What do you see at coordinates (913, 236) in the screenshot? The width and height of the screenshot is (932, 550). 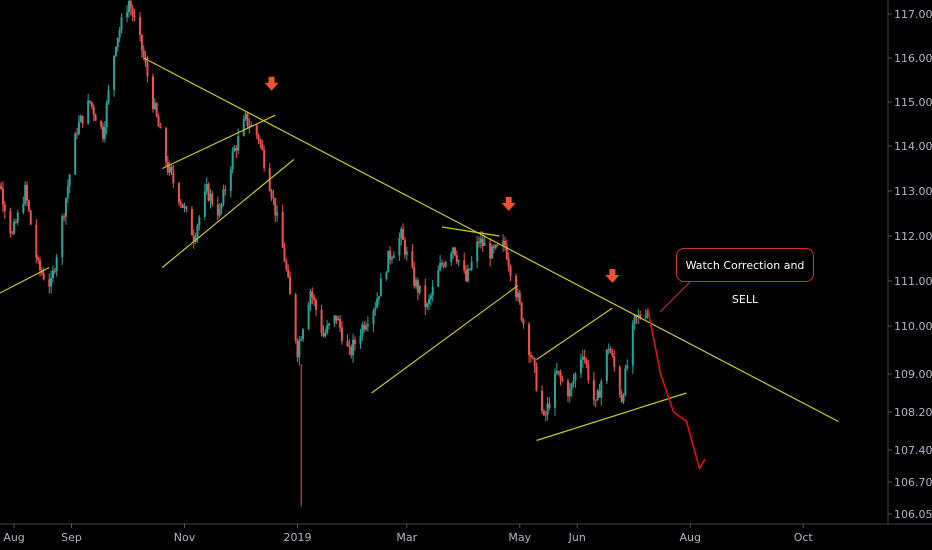 I see `price-tick-label: 112.000` at bounding box center [913, 236].